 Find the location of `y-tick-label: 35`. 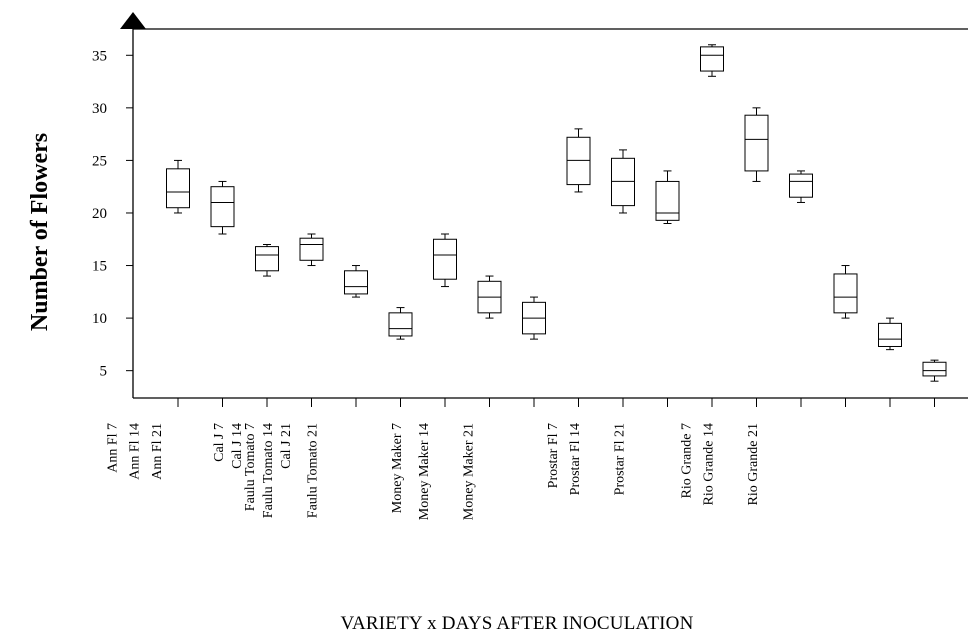

y-tick-label: 35 is located at coordinates (99, 56).